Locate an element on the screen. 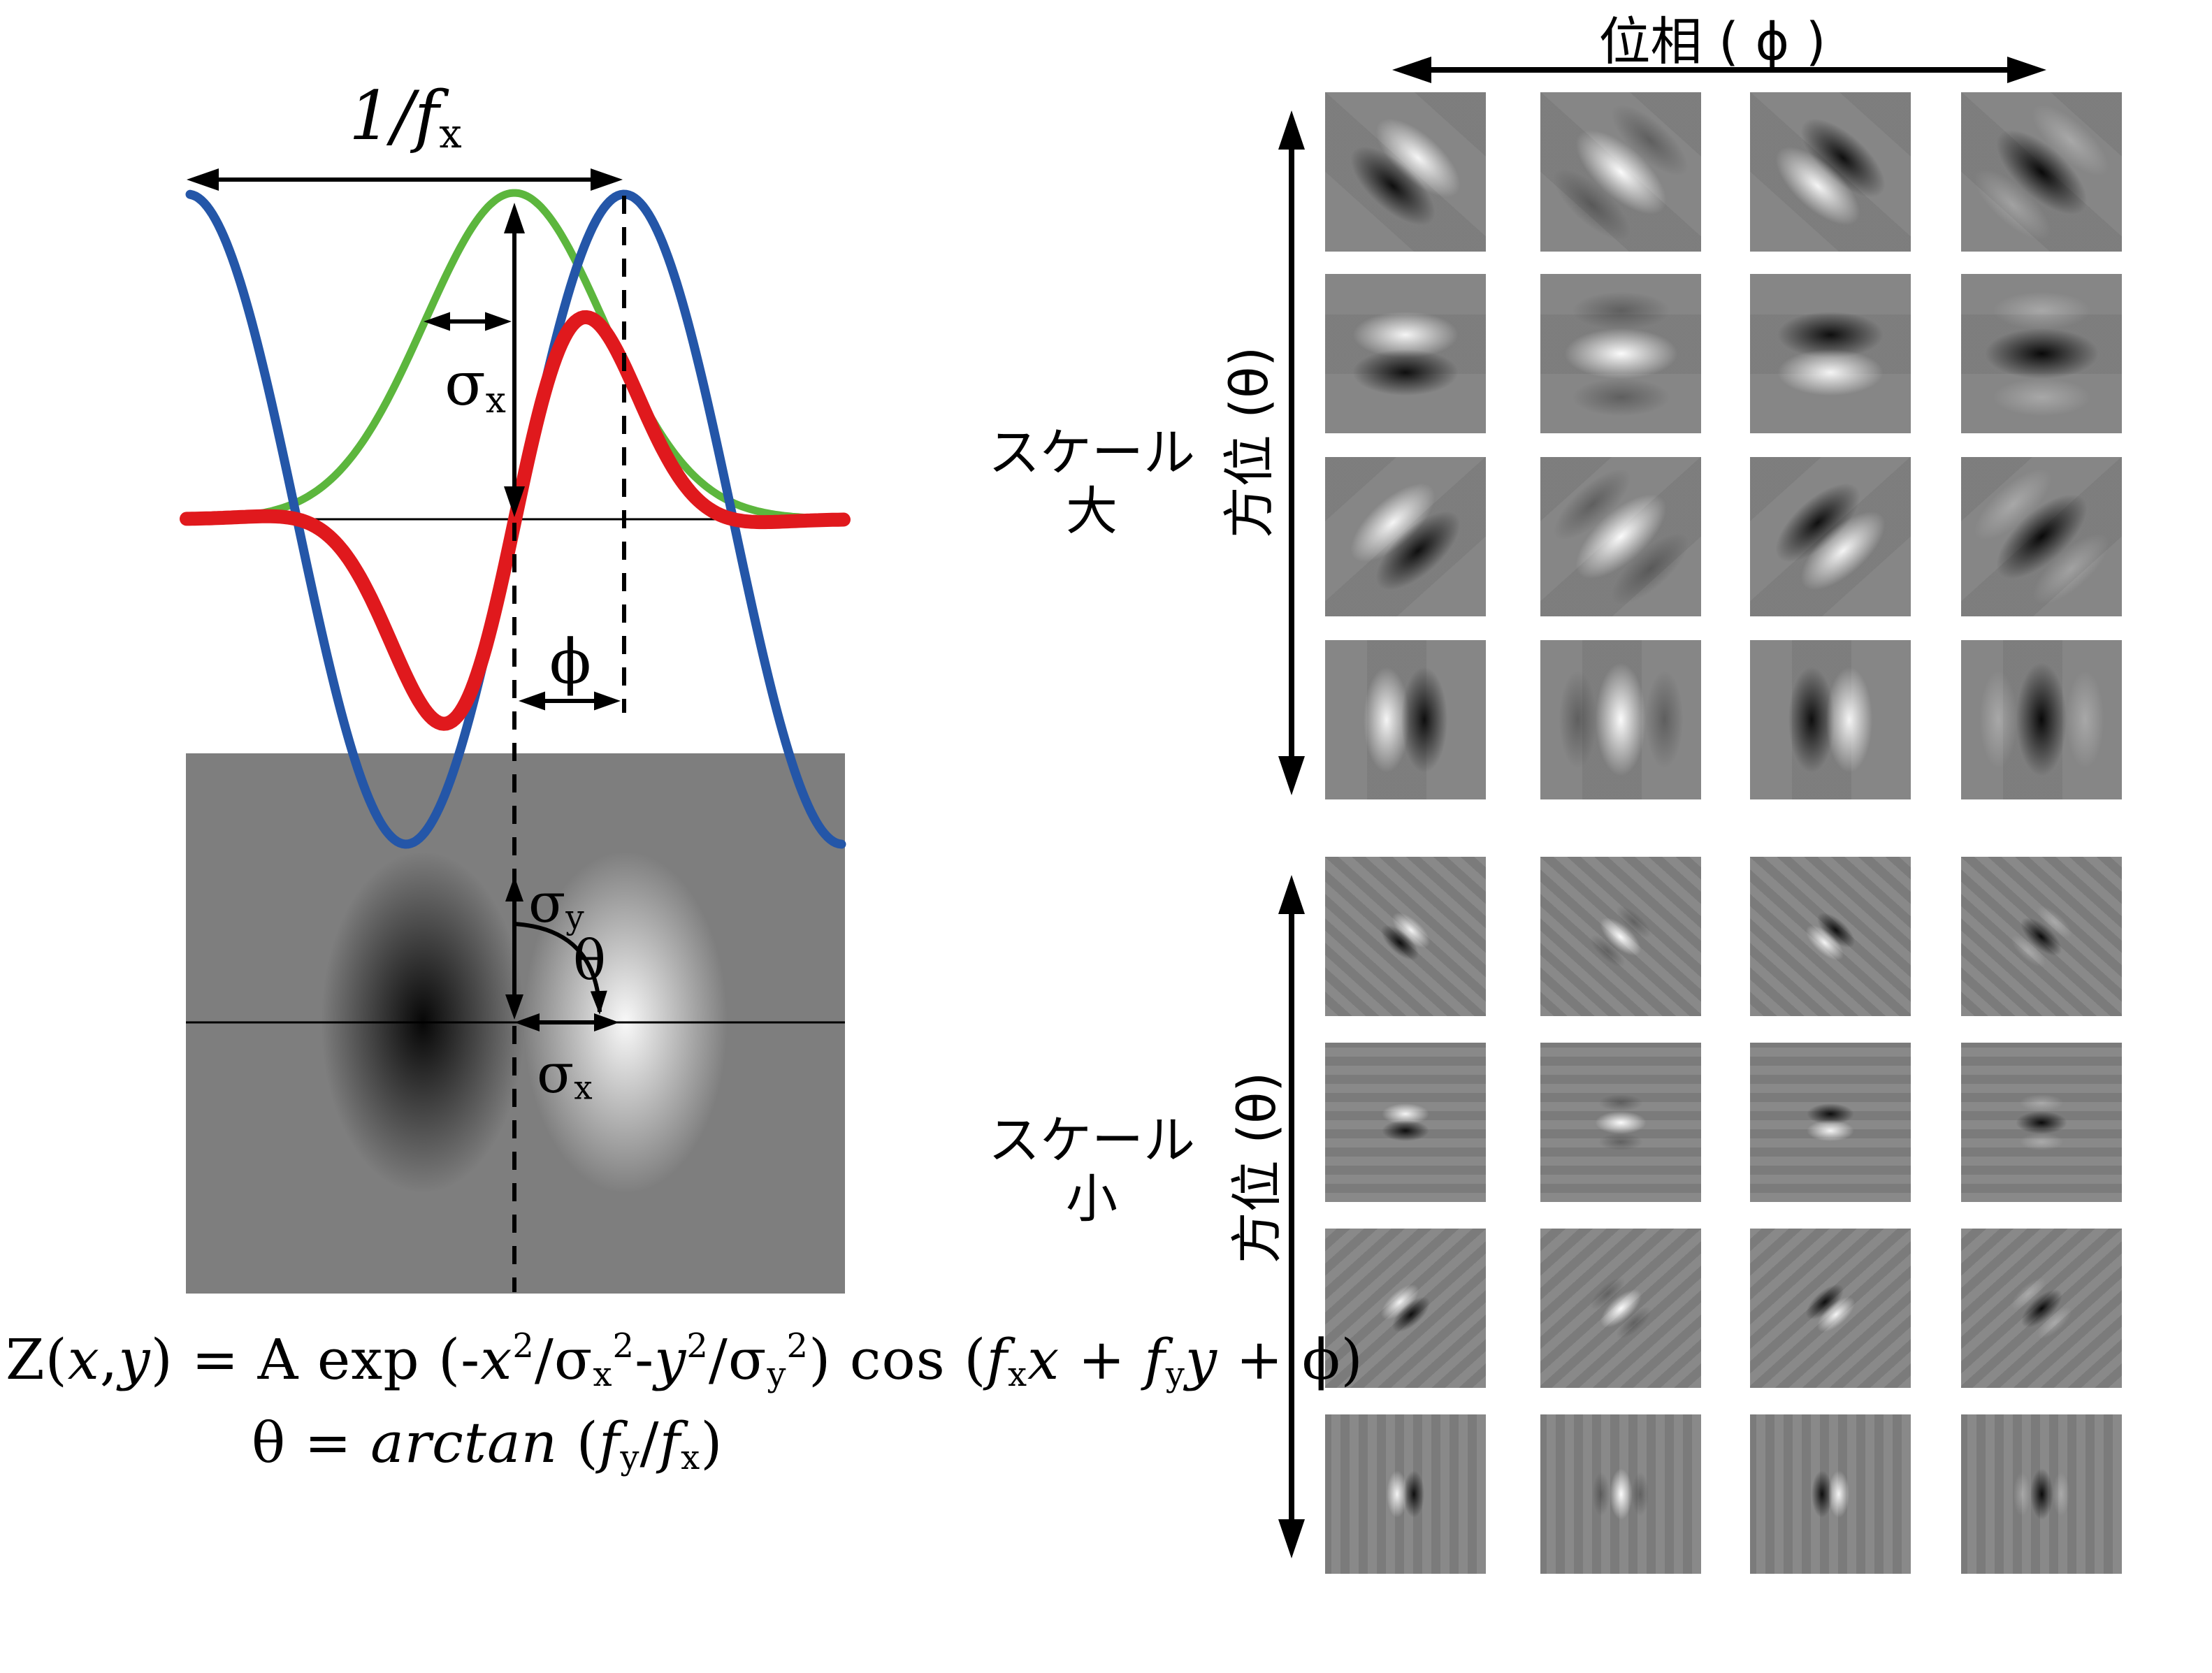 The width and height of the screenshot is (2212, 1673). scale-small-label-line1: スケール is located at coordinates (1091, 1136).